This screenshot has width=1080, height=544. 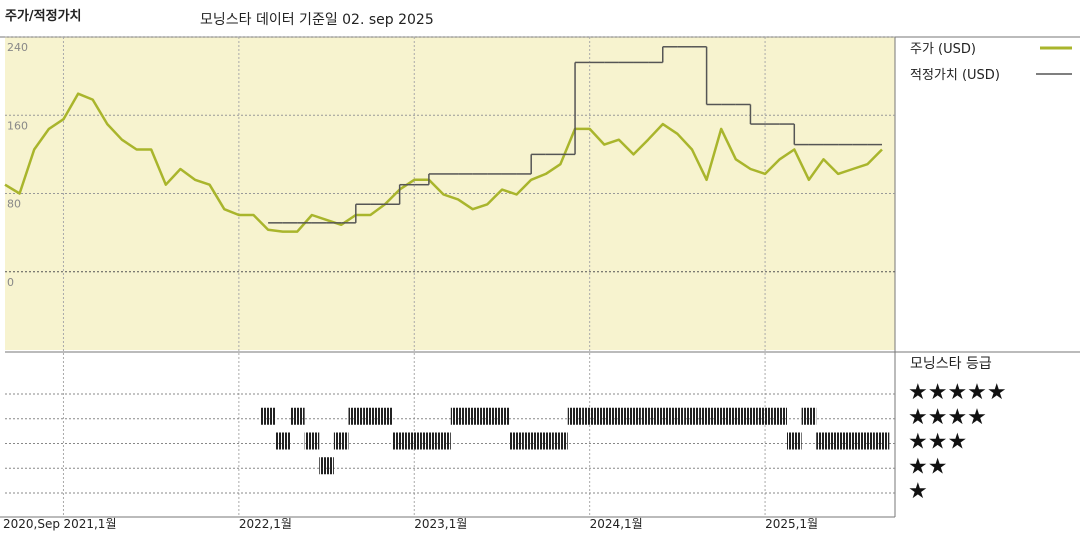 I want to click on x-tick-label: 2023,1월, so click(x=440, y=524).